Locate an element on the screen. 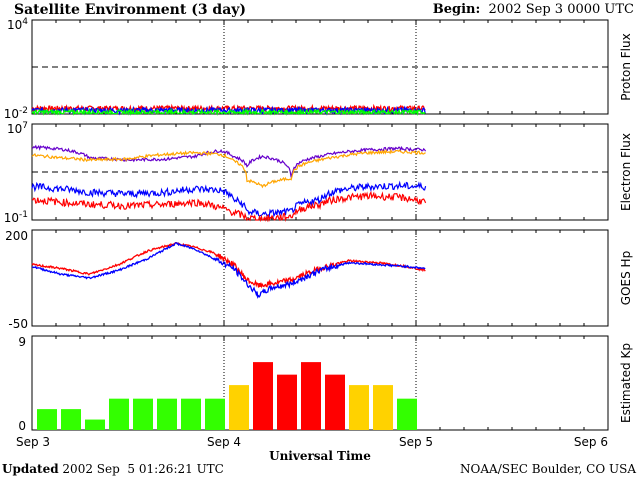 This screenshot has height=480, width=640. proton-ytick-top: 104 is located at coordinates (17, 24).